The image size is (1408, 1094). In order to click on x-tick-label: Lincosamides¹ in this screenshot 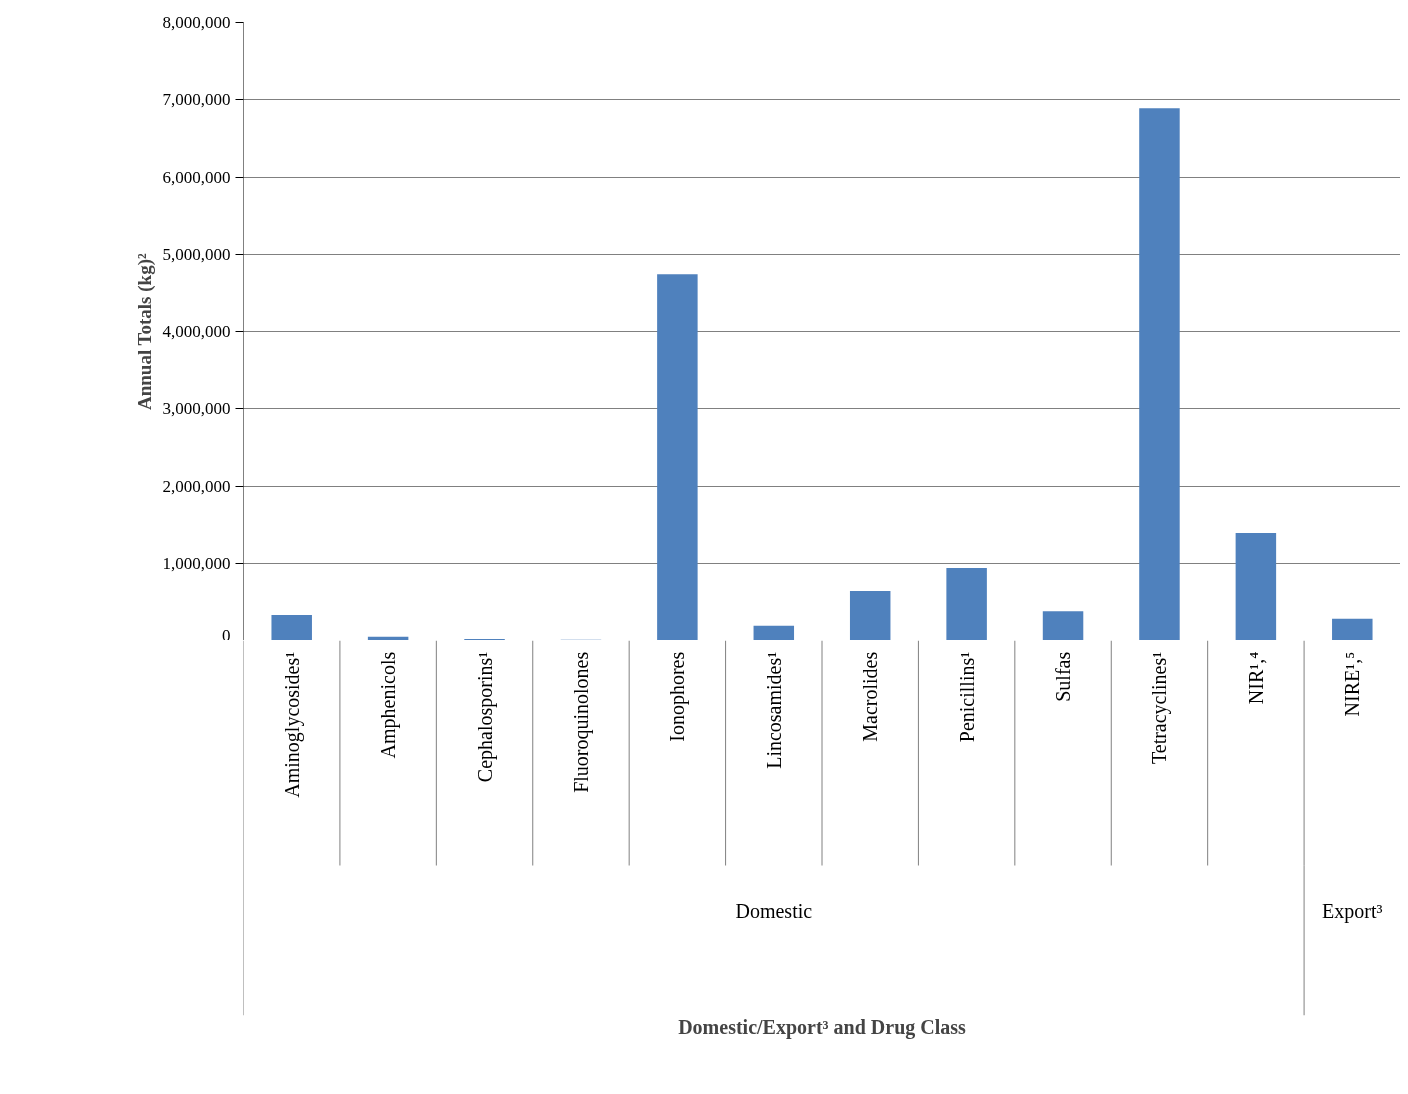, I will do `click(773, 710)`.